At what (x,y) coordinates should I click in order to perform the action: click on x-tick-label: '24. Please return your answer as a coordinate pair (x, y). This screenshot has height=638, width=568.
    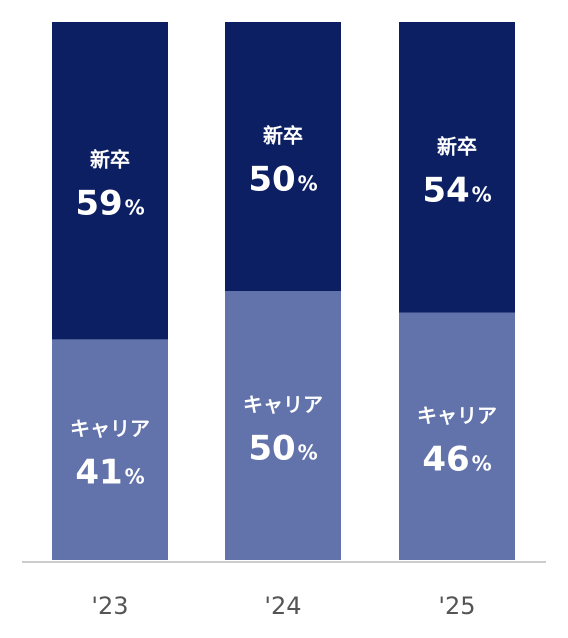
    Looking at the image, I should click on (282, 606).